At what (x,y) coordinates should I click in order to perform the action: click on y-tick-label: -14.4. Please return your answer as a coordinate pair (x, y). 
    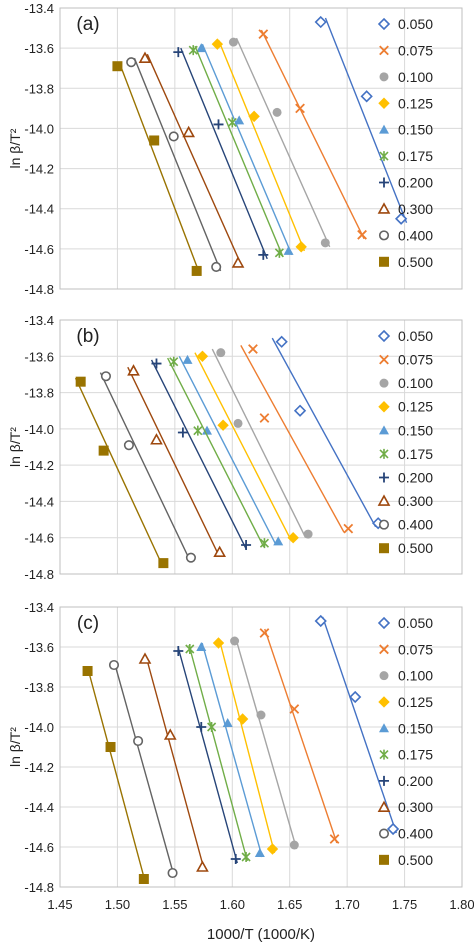
    Looking at the image, I should click on (39, 807).